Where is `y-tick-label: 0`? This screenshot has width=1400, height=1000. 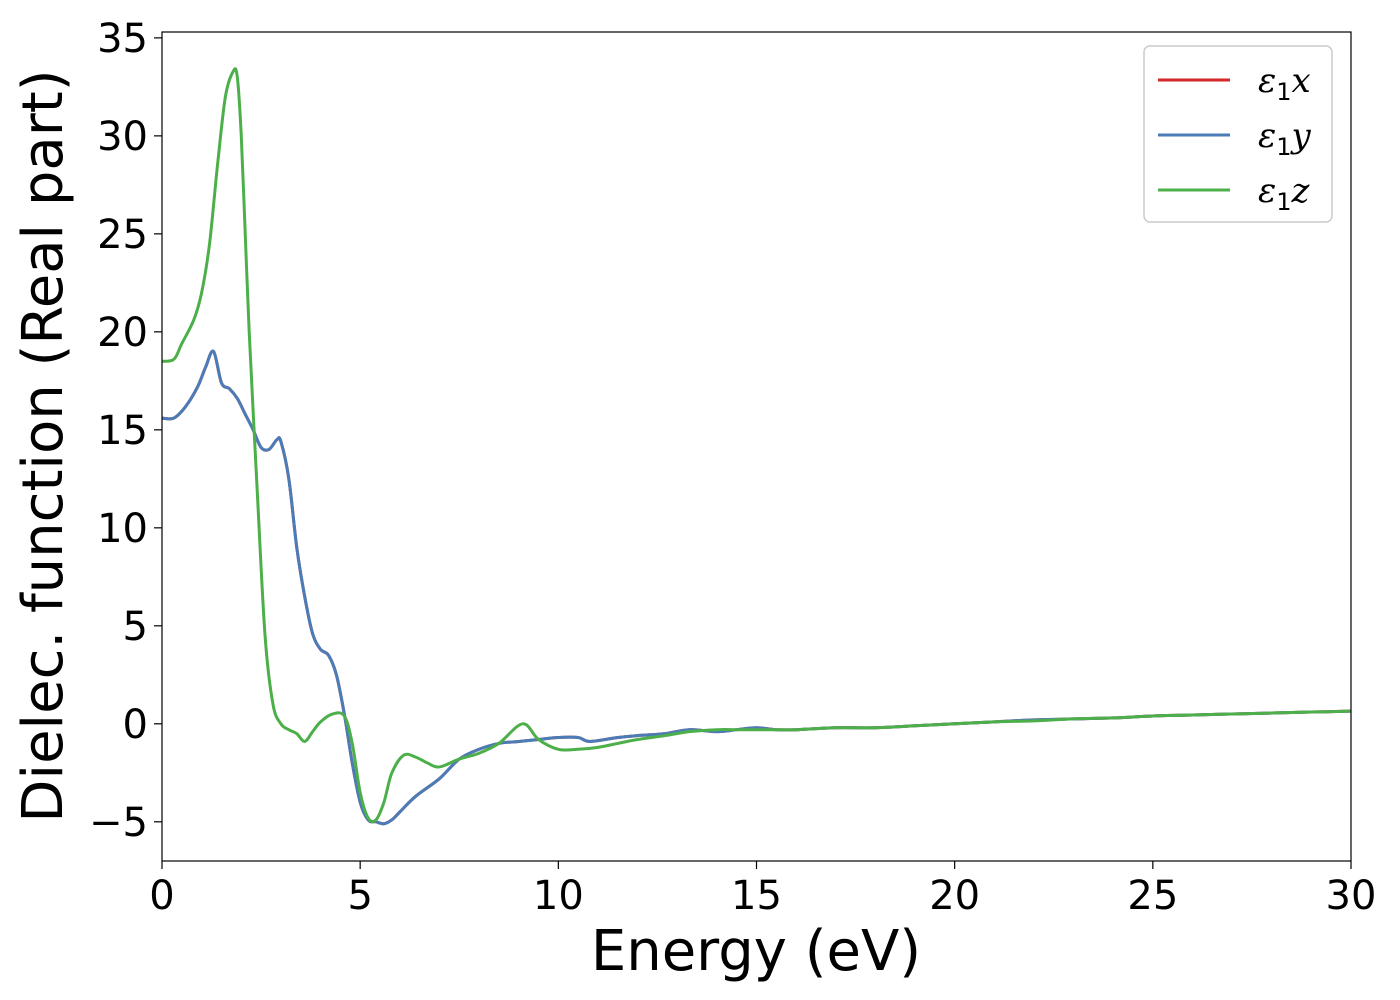
y-tick-label: 0 is located at coordinates (135, 725).